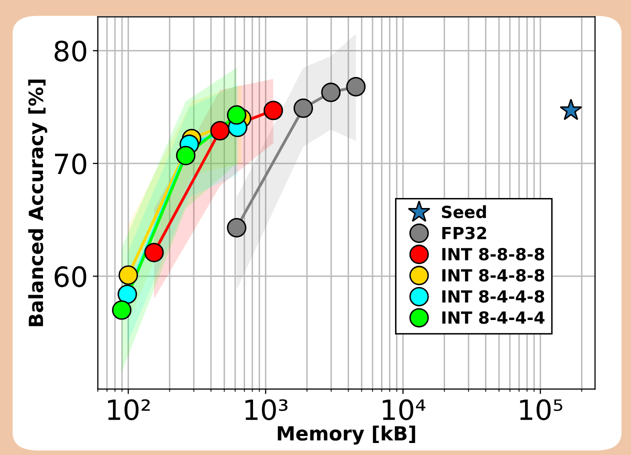 The height and width of the screenshot is (455, 631). What do you see at coordinates (70, 277) in the screenshot?
I see `y-tick-label: 60` at bounding box center [70, 277].